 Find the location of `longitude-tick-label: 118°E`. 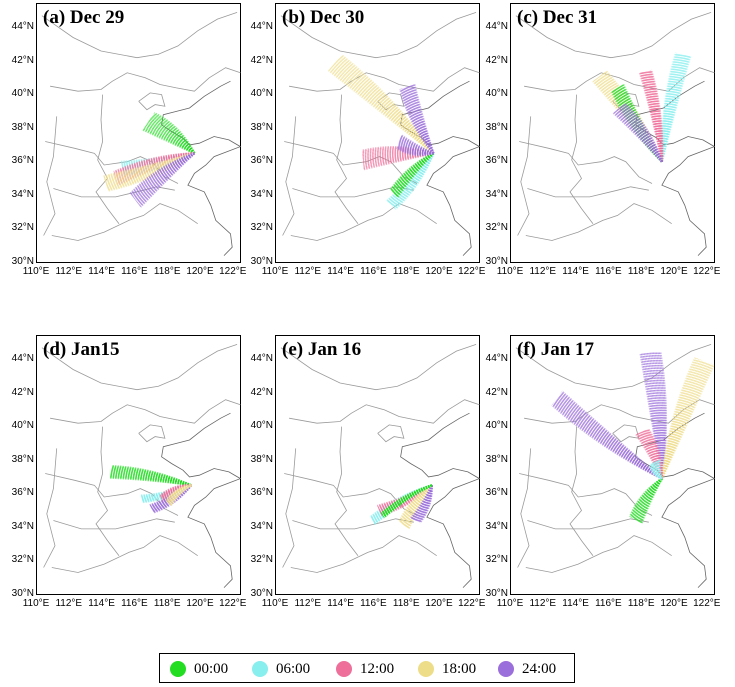

longitude-tick-label: 118°E is located at coordinates (167, 603).